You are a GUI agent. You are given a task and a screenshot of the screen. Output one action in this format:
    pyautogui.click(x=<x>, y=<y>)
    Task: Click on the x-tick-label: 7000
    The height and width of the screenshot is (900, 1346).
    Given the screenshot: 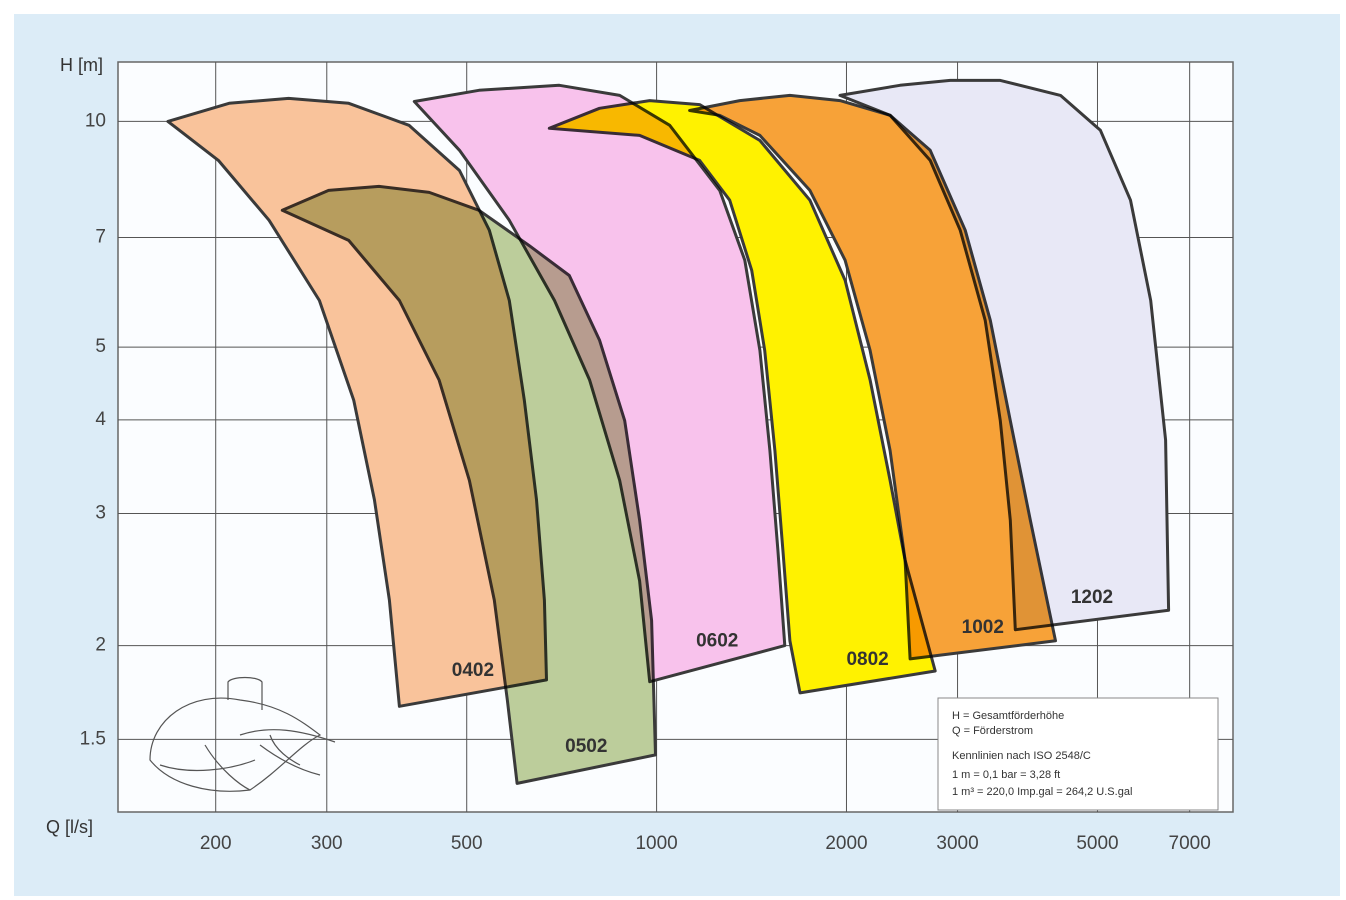 What is the action you would take?
    pyautogui.click(x=1190, y=843)
    